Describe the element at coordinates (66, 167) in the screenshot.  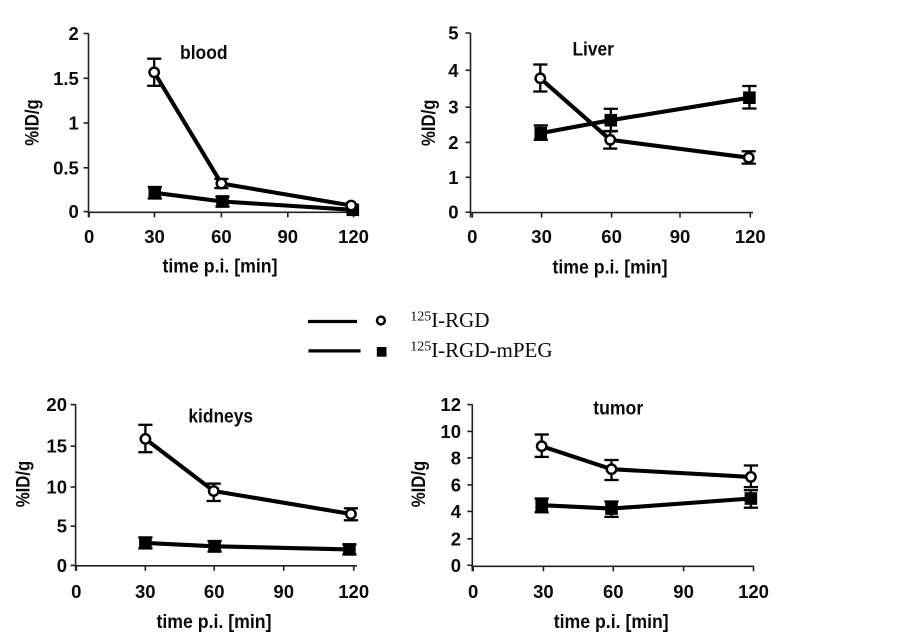
I see `svg-text: 0.5` at that location.